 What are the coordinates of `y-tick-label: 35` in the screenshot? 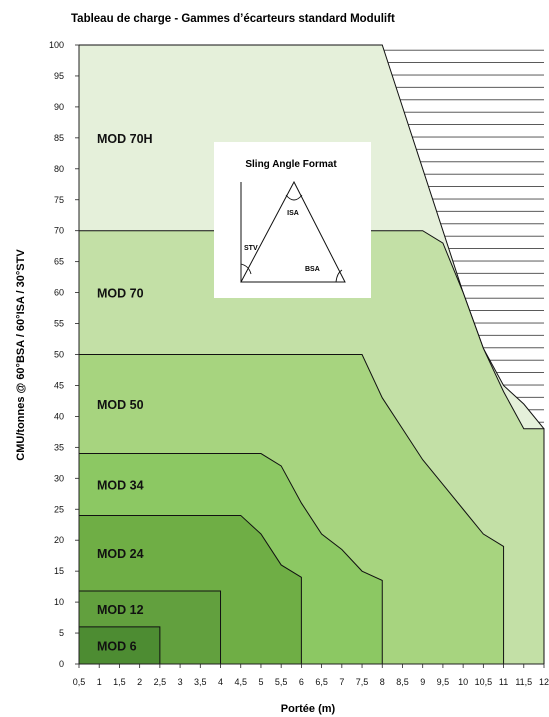 It's located at (59, 447).